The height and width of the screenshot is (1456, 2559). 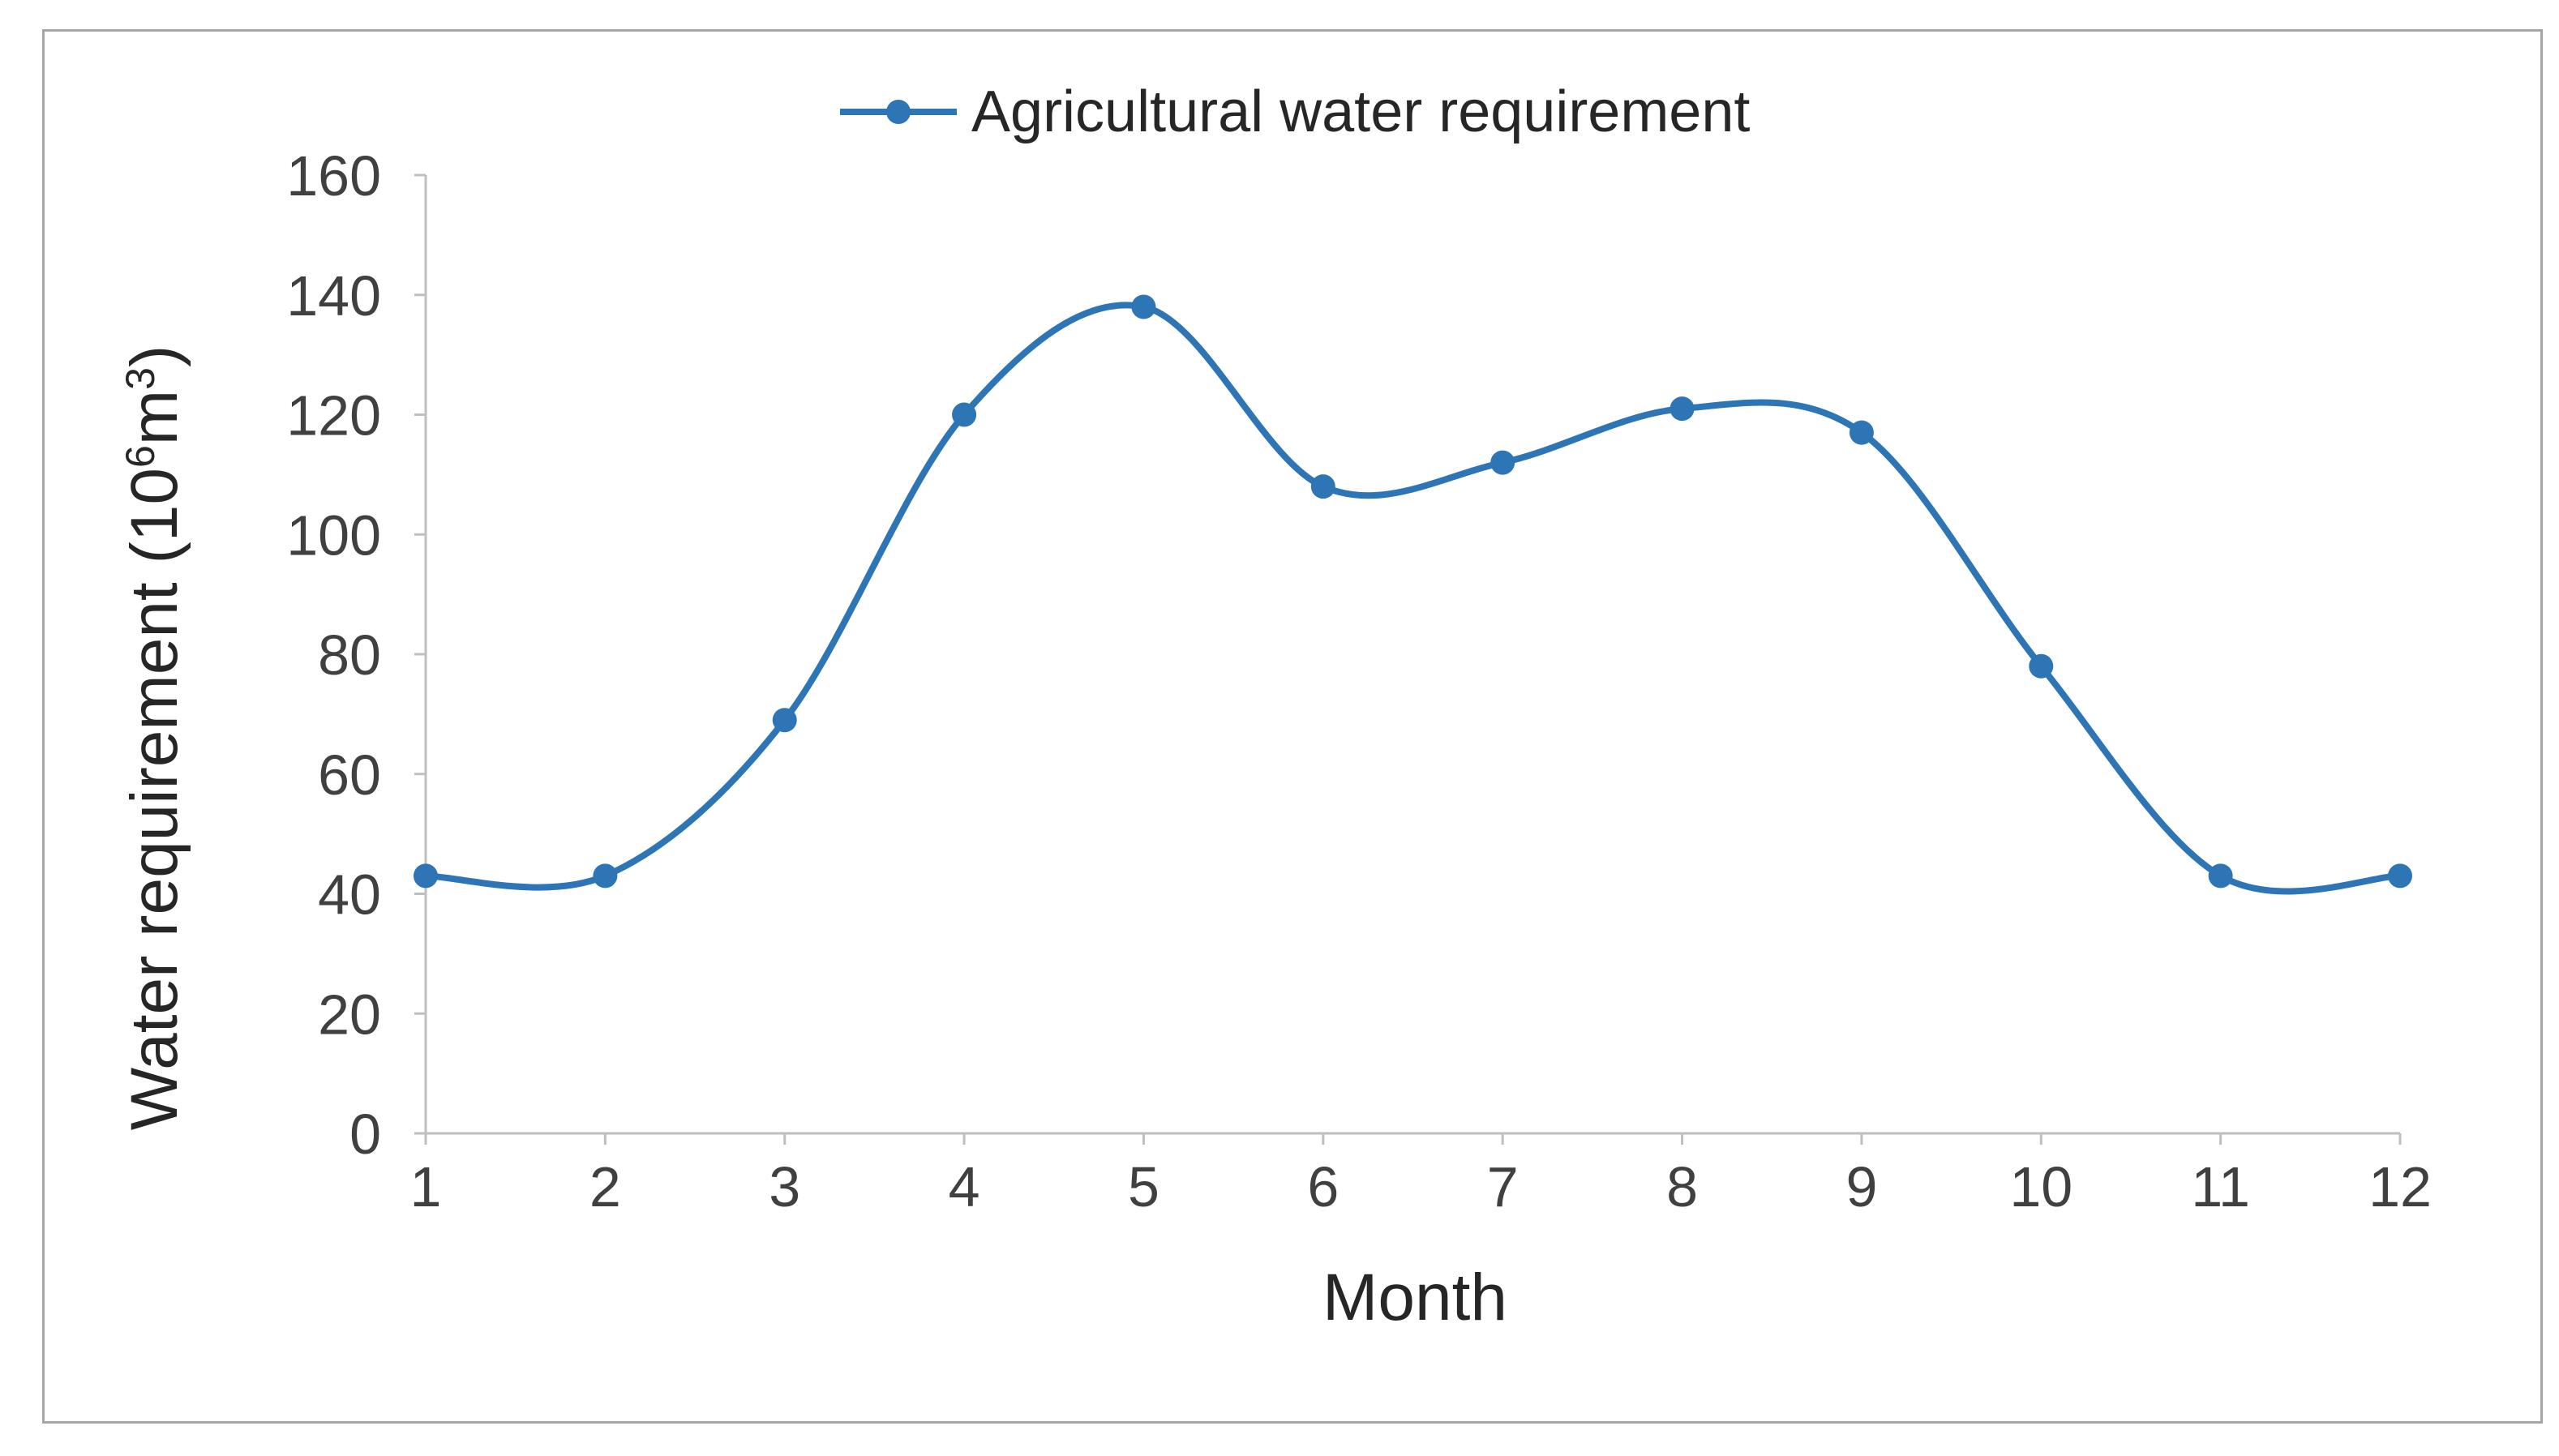 I want to click on y-tick-label: 80, so click(x=349, y=655).